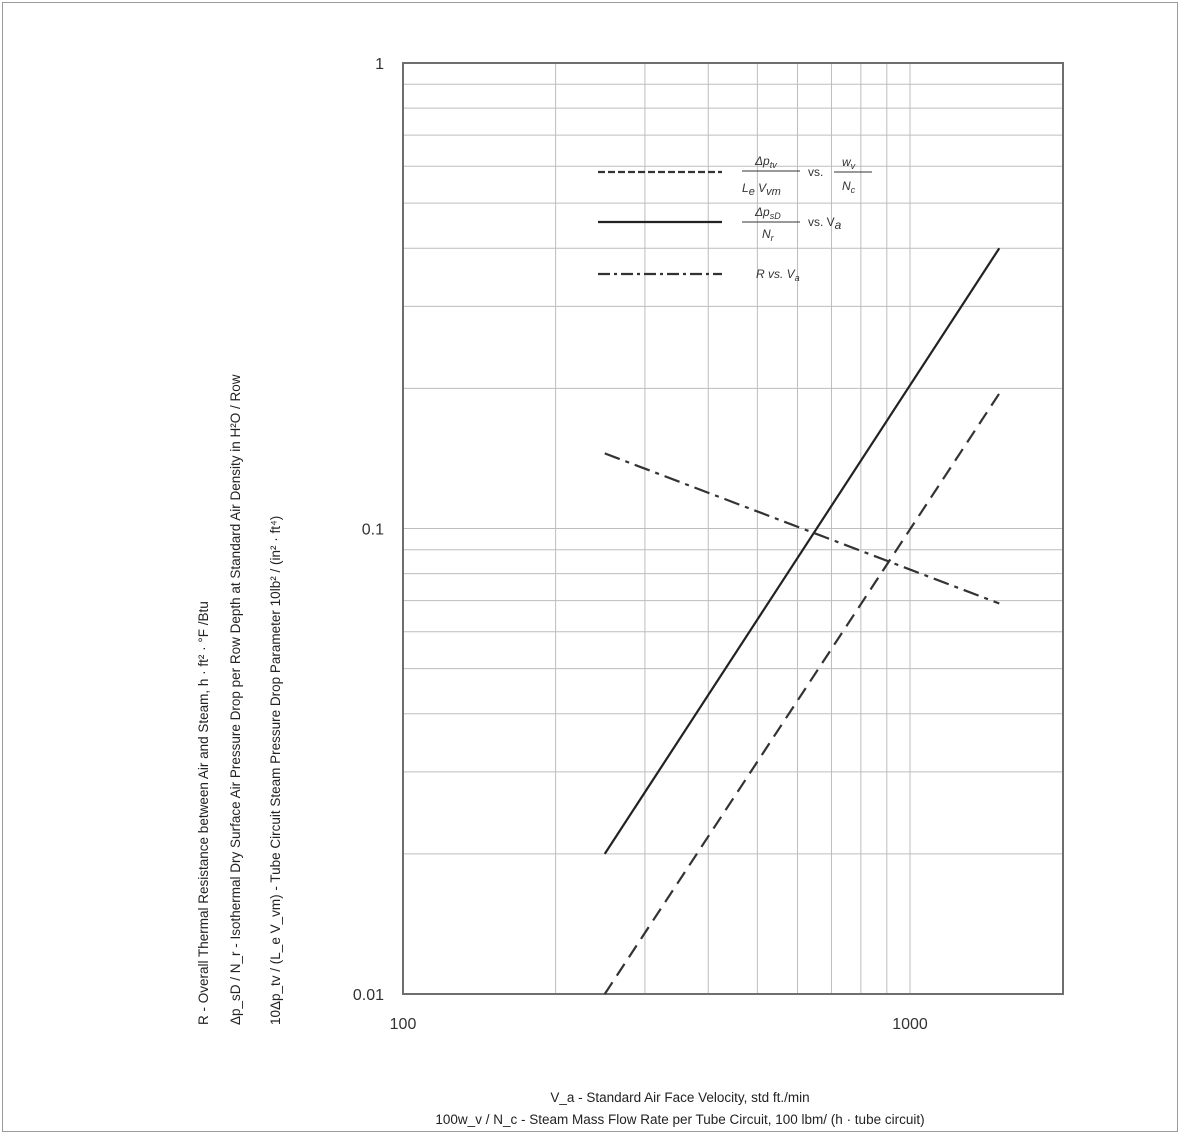 The width and height of the screenshot is (1182, 1136). What do you see at coordinates (373, 530) in the screenshot?
I see `y-tick-label: 0.1` at bounding box center [373, 530].